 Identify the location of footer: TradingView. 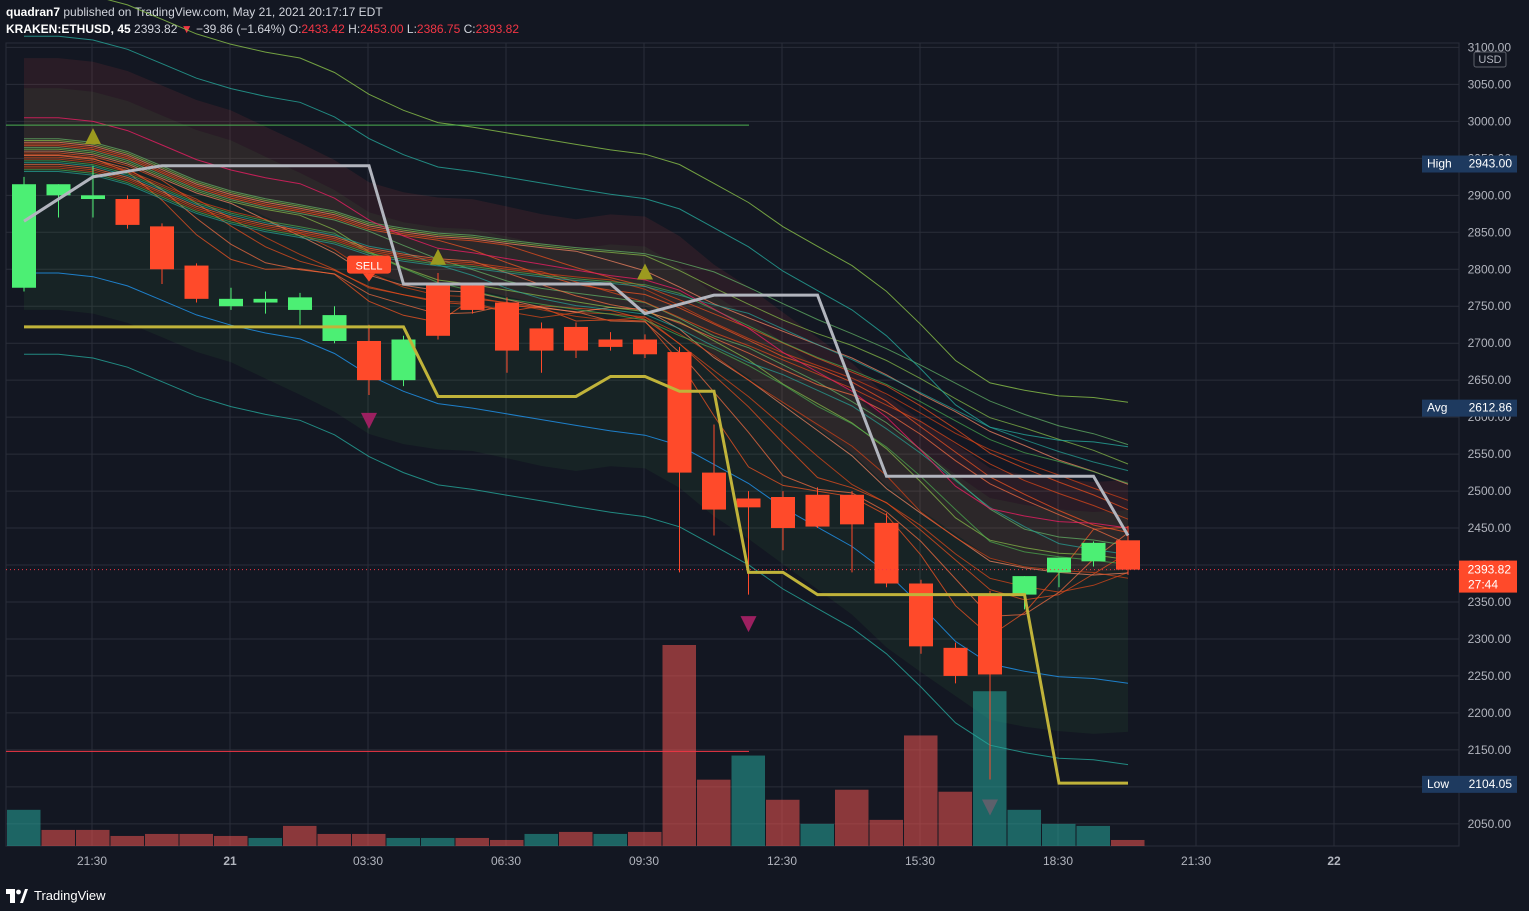
(56, 895).